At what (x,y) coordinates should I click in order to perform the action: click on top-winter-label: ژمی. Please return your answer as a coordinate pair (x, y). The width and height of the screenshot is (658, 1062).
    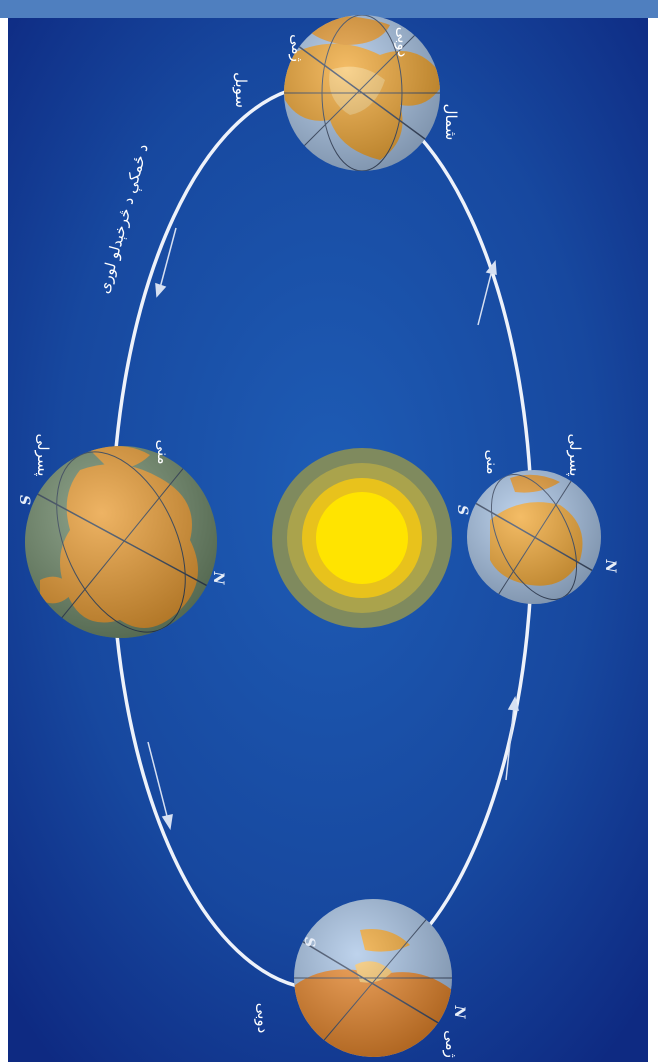
    Looking at the image, I should click on (297, 48).